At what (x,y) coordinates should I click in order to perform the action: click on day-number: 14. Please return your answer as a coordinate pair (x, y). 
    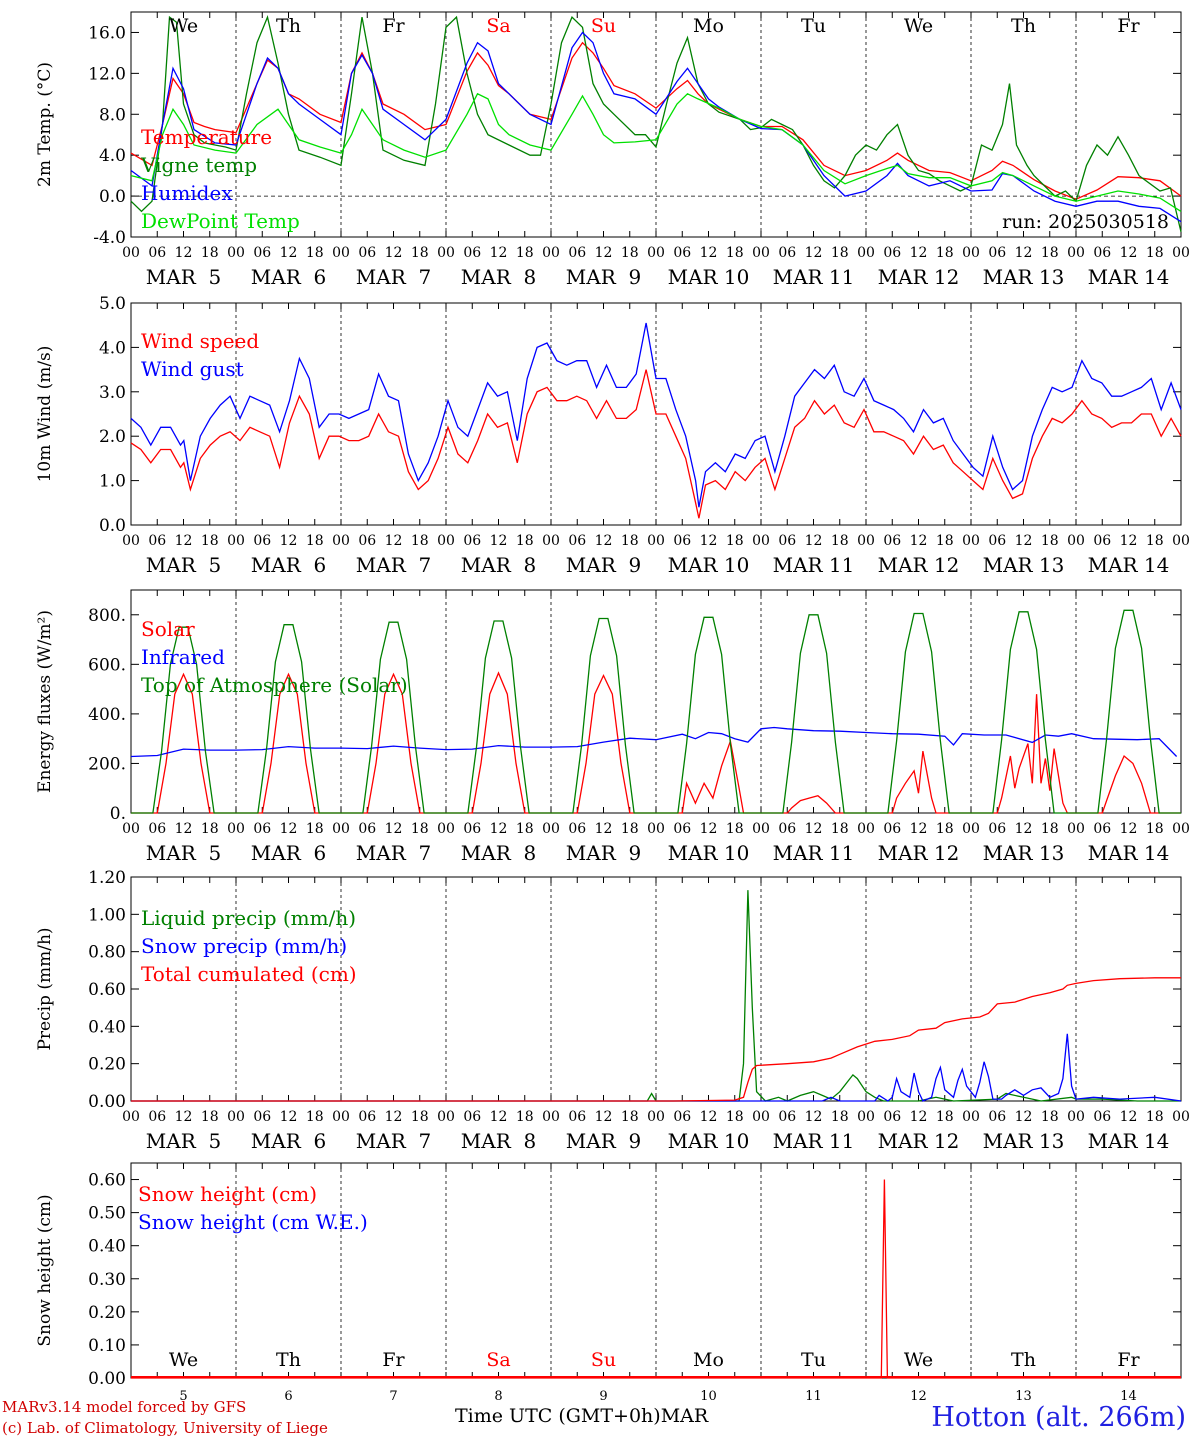
    Looking at the image, I should click on (1128, 1396).